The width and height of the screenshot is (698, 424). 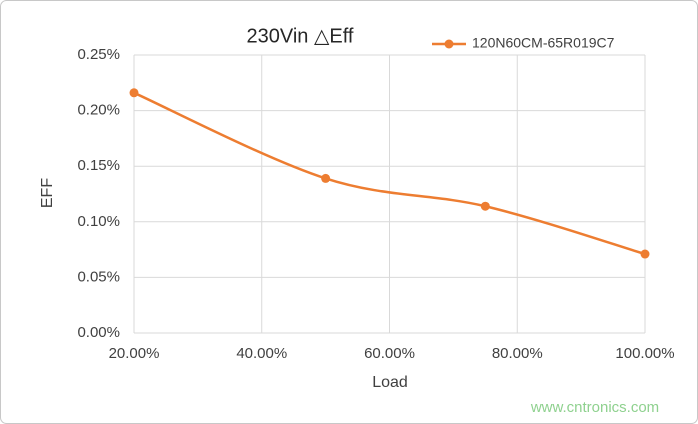 What do you see at coordinates (300, 36) in the screenshot?
I see `chart-title: 230Vin △Eff` at bounding box center [300, 36].